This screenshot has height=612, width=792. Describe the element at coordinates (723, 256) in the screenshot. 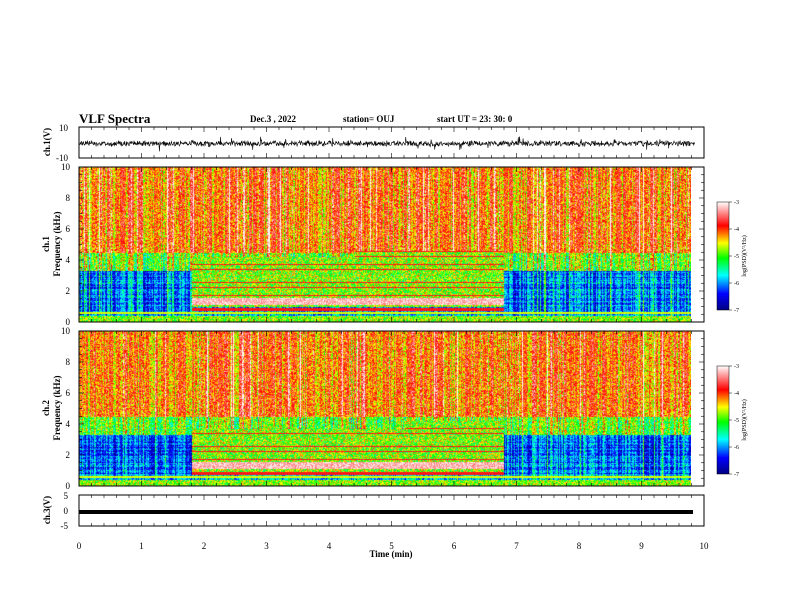

I see `ch1-colorbar` at that location.